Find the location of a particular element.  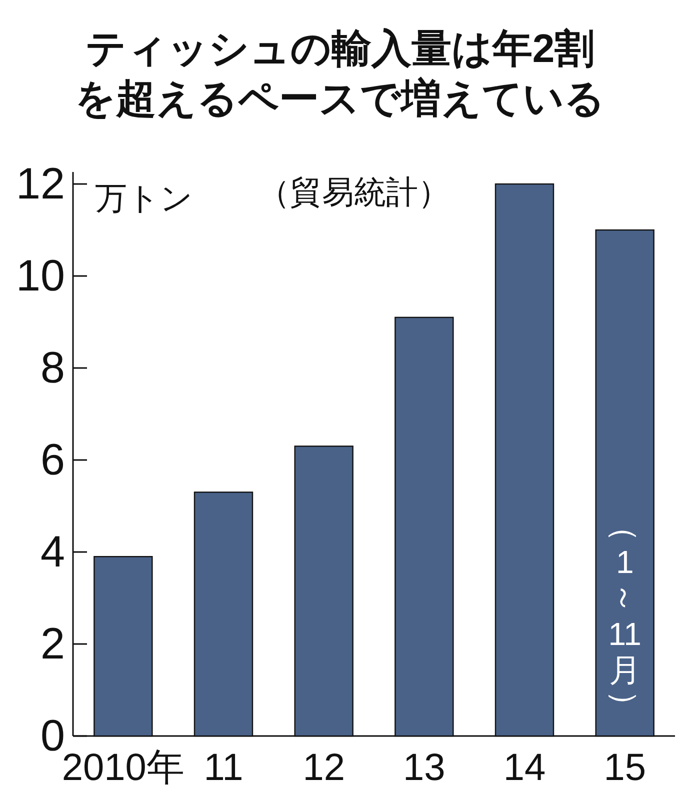

y-tick-label: 10 is located at coordinates (40, 276).